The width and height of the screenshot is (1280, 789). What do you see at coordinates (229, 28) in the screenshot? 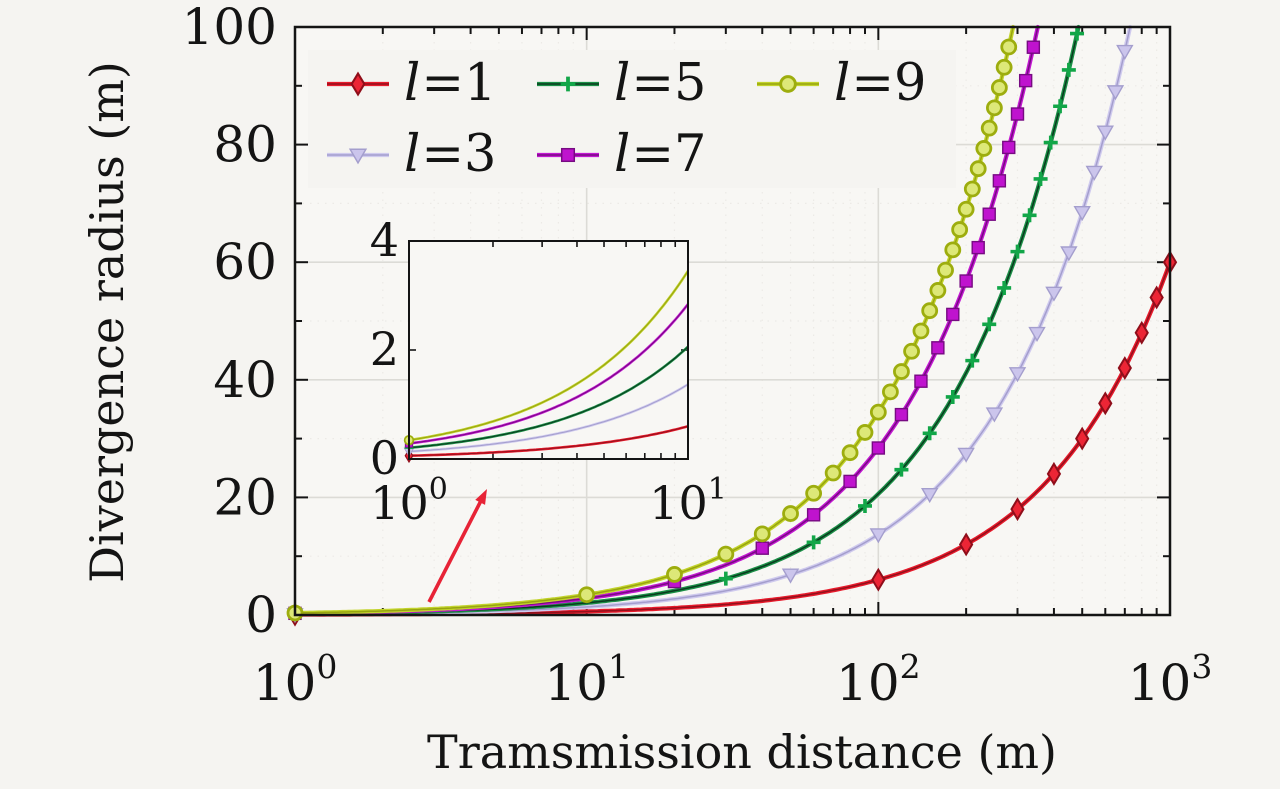
I see `y-tick-label: 100` at bounding box center [229, 28].